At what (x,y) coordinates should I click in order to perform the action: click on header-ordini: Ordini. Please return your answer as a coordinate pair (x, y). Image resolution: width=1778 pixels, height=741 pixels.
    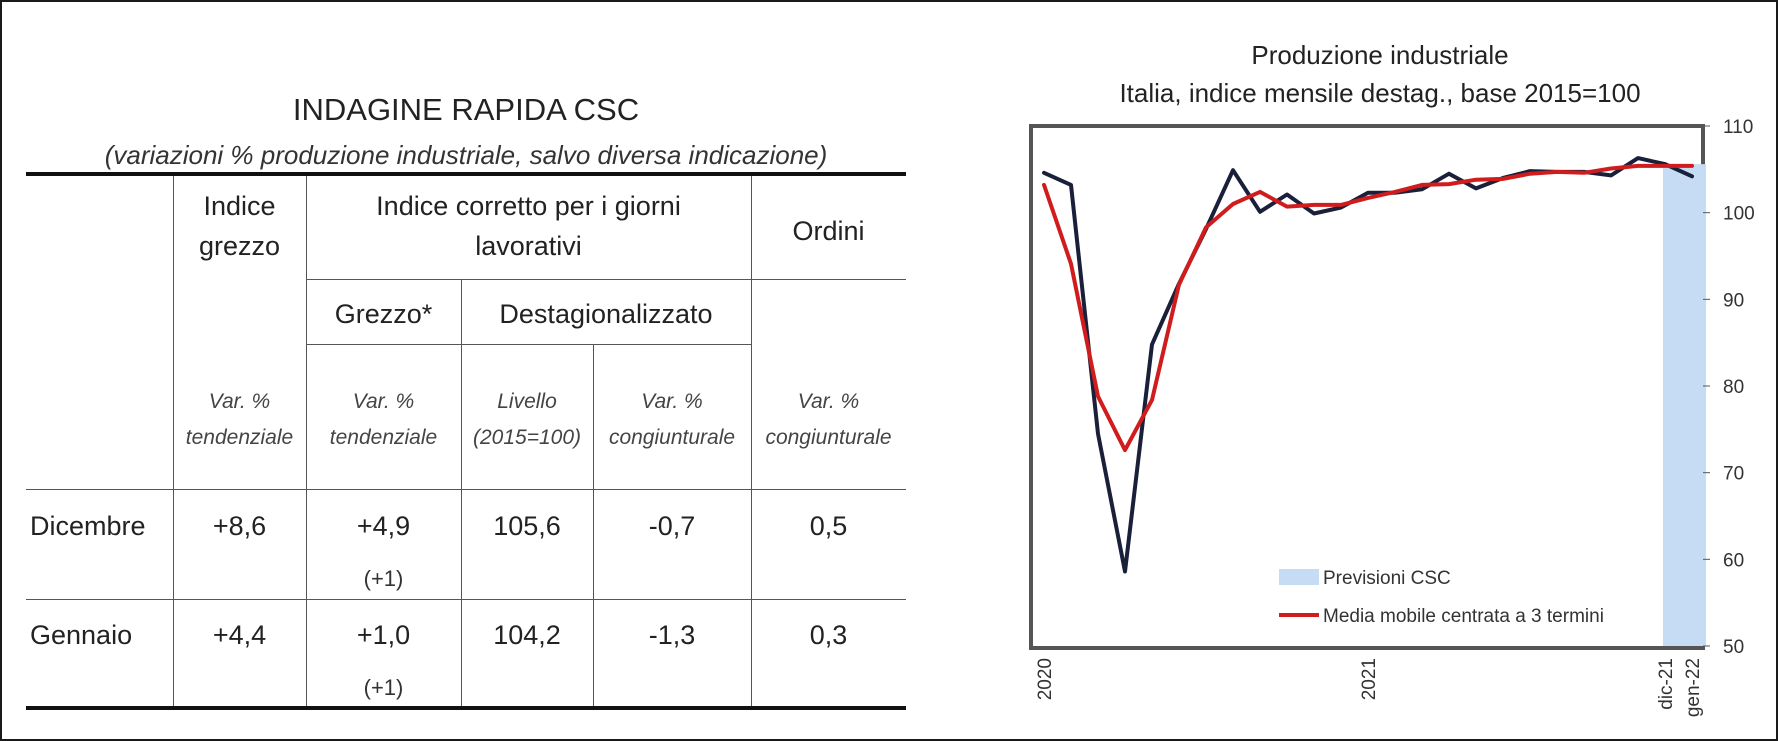
    Looking at the image, I should click on (828, 231).